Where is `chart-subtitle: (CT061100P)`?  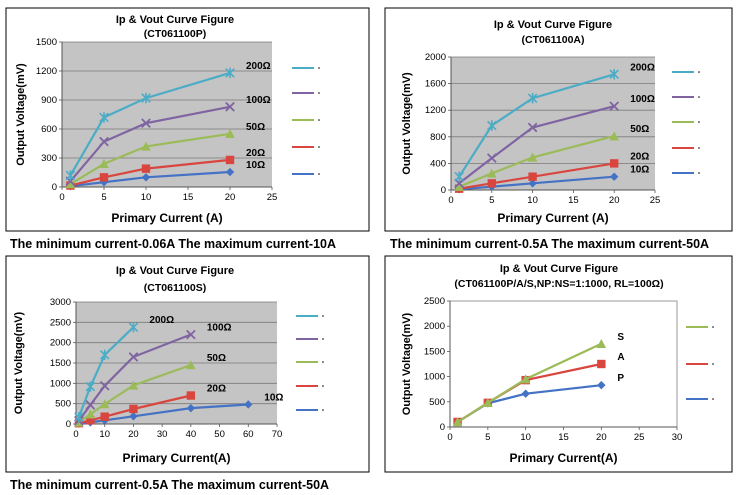
chart-subtitle: (CT061100P) is located at coordinates (175, 34).